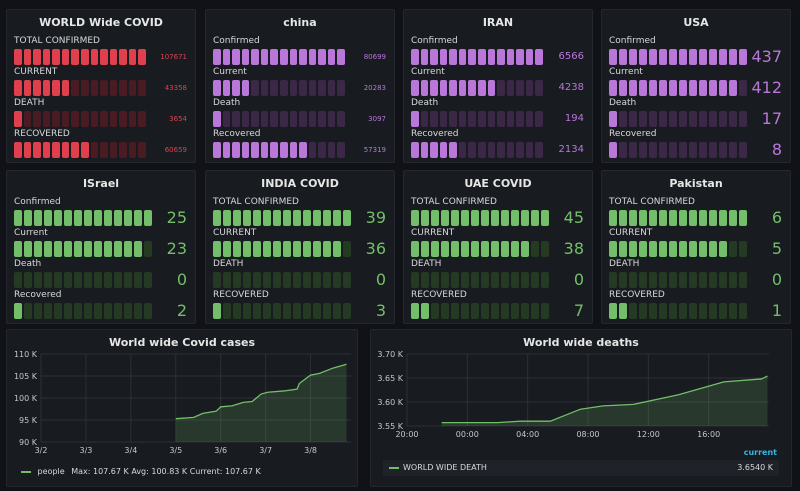 The width and height of the screenshot is (800, 491). What do you see at coordinates (374, 88) in the screenshot?
I see `row-value: 20283` at bounding box center [374, 88].